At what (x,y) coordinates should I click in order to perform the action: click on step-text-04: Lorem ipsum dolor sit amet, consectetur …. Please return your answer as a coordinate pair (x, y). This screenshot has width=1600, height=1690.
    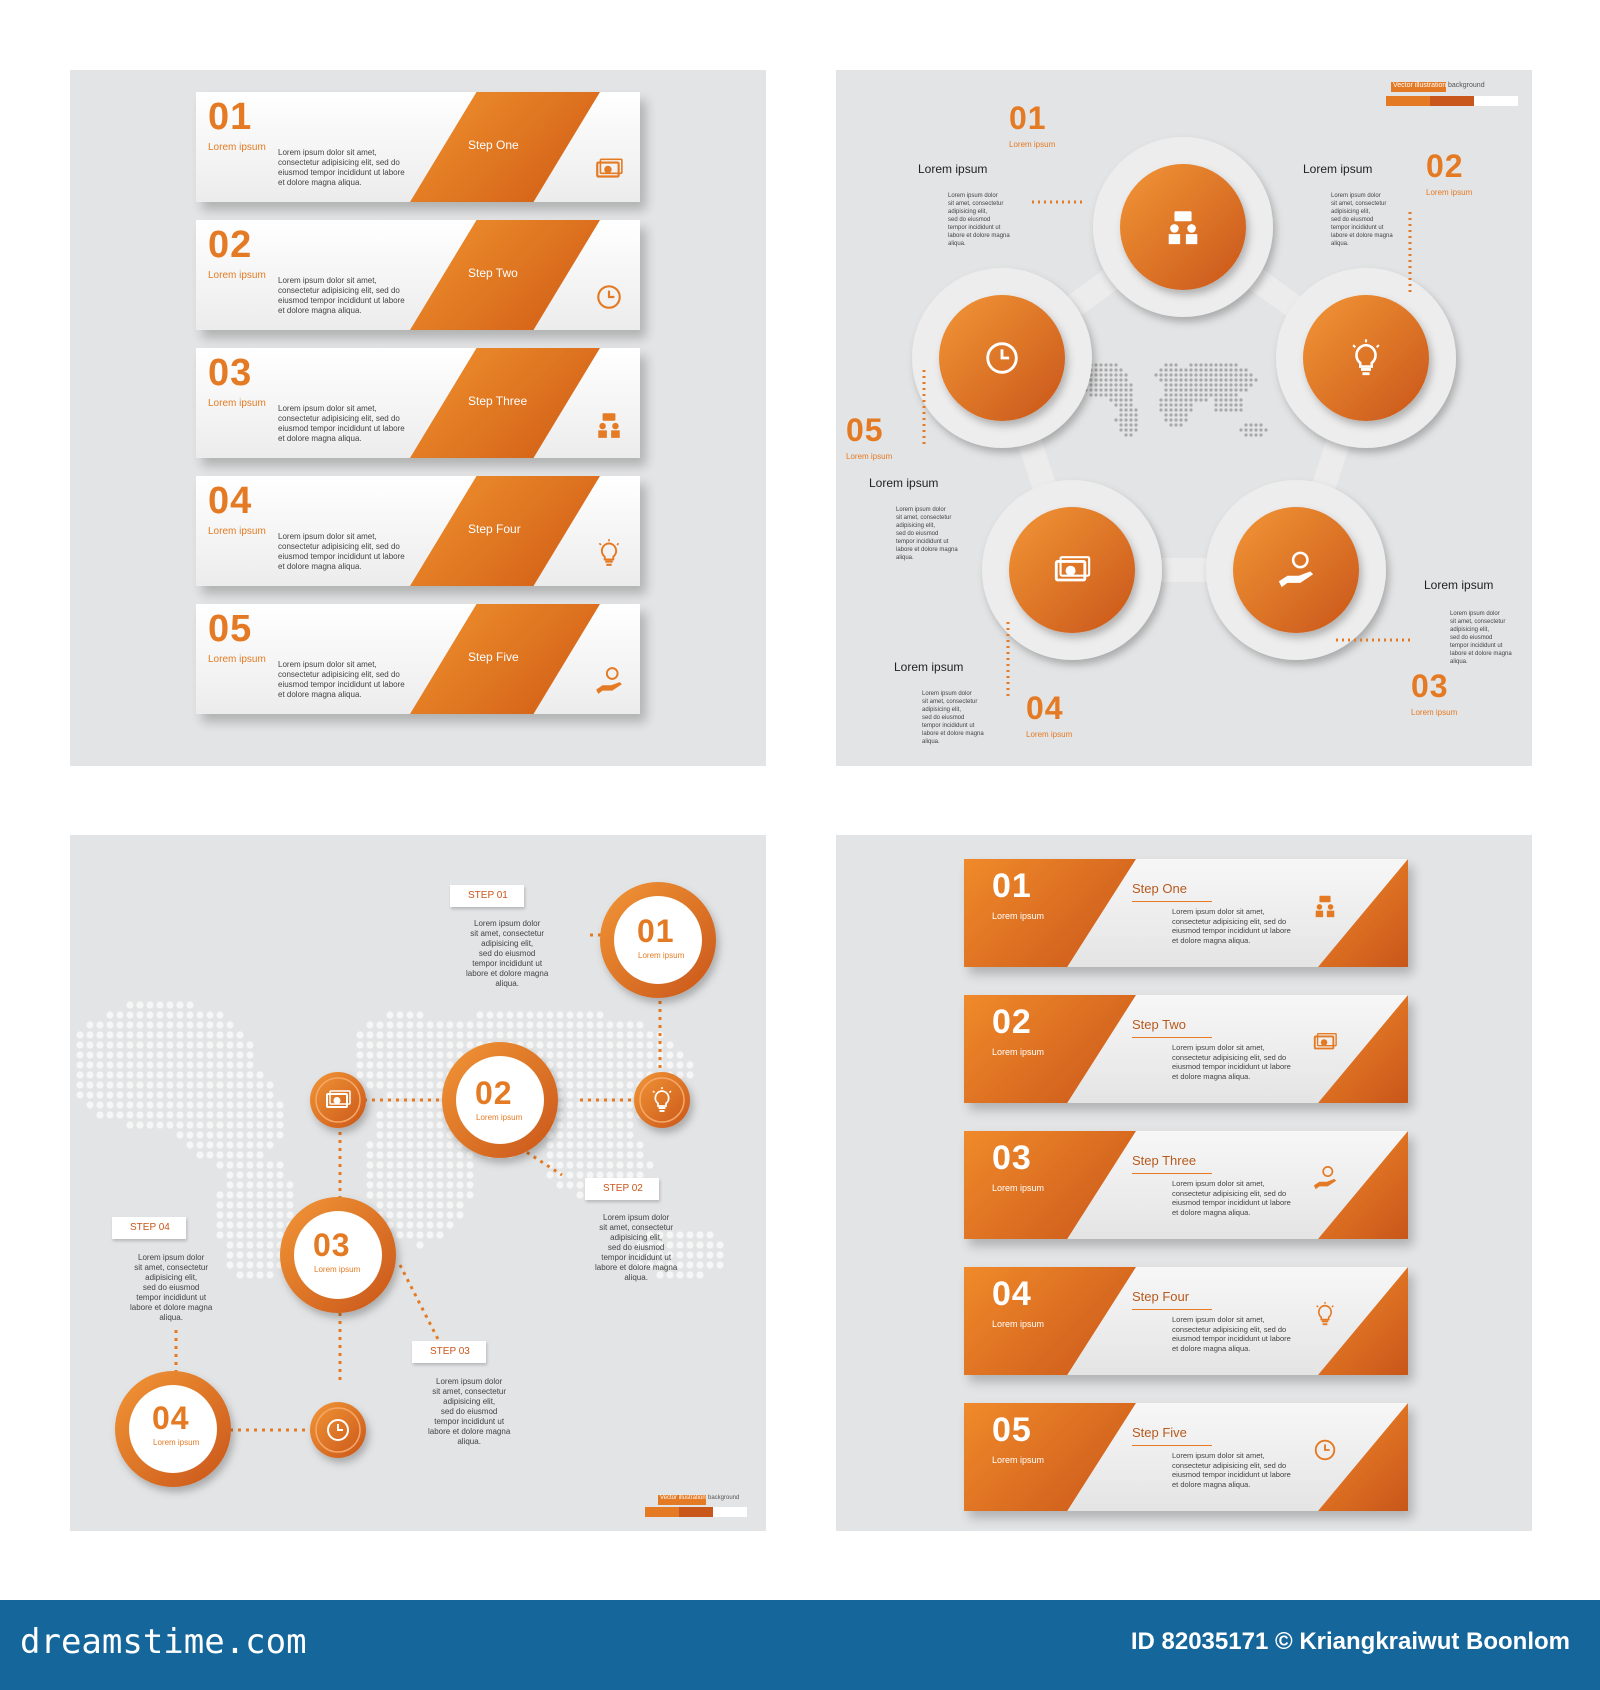
    Looking at the image, I should click on (171, 1287).